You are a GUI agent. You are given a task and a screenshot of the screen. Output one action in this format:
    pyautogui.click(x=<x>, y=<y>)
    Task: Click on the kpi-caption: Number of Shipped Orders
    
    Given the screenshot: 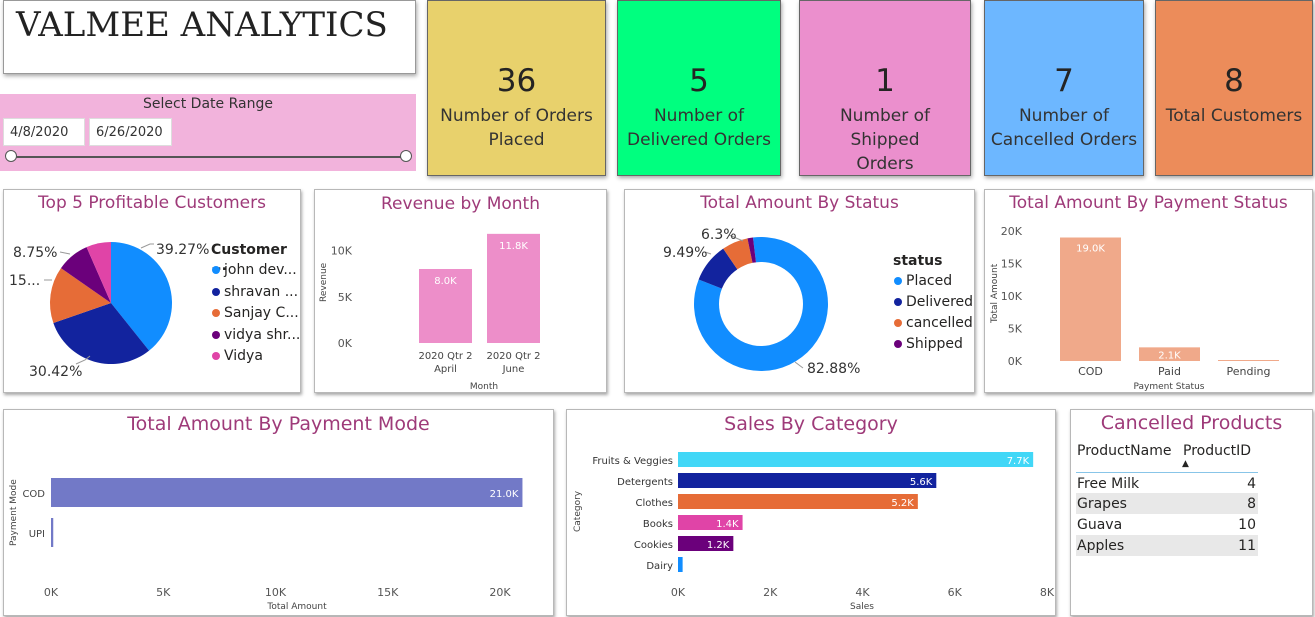 What is the action you would take?
    pyautogui.click(x=885, y=140)
    